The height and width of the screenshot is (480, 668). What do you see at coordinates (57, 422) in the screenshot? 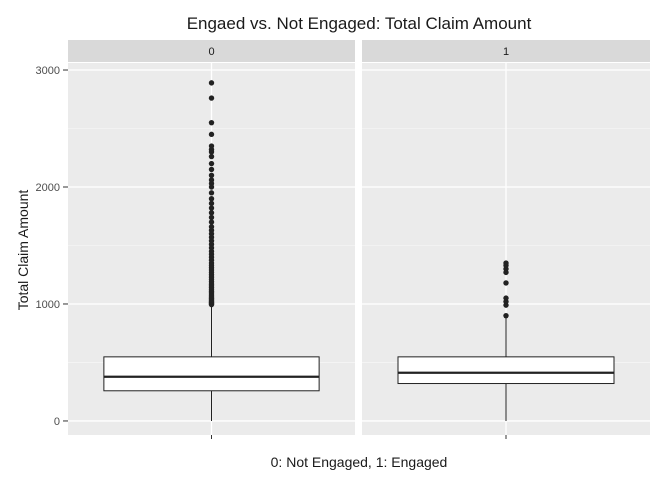
I see `y-tick-label: 0` at bounding box center [57, 422].